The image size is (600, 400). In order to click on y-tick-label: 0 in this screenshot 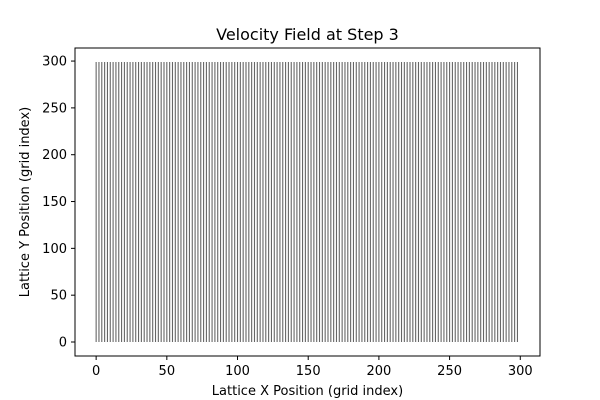, I will do `click(63, 343)`.